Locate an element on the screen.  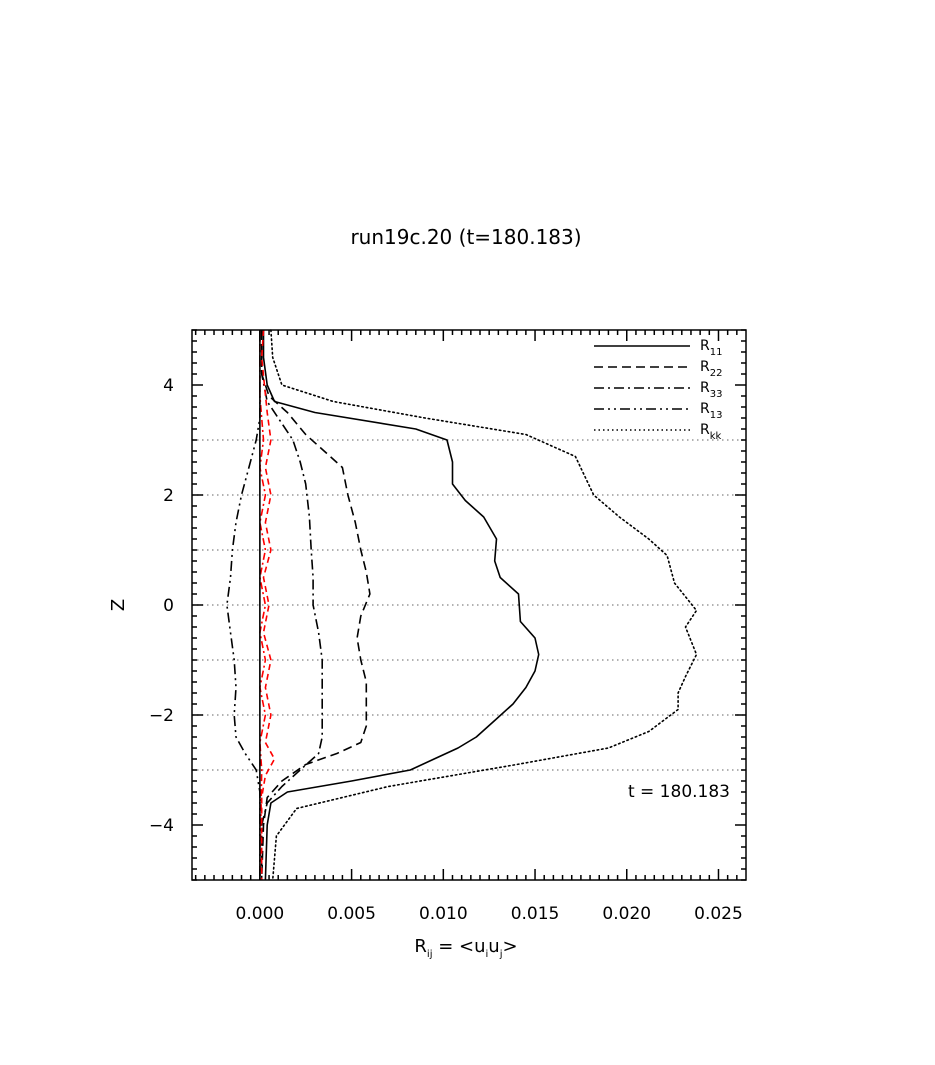
series-line-r33 is located at coordinates (291, 605).